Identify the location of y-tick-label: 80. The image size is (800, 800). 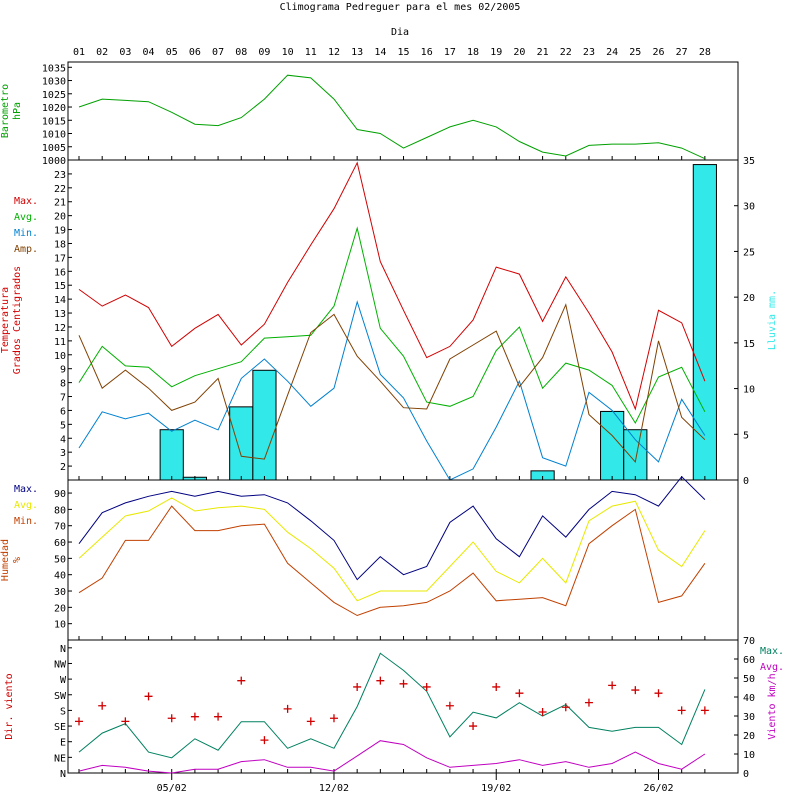
(60, 510).